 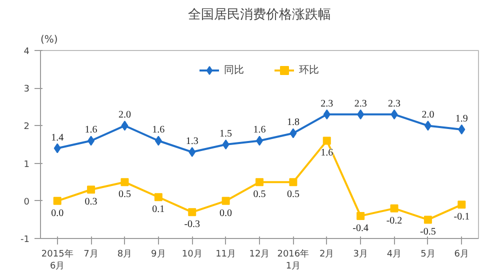 I want to click on y-tick-label: 4, so click(x=27, y=52).